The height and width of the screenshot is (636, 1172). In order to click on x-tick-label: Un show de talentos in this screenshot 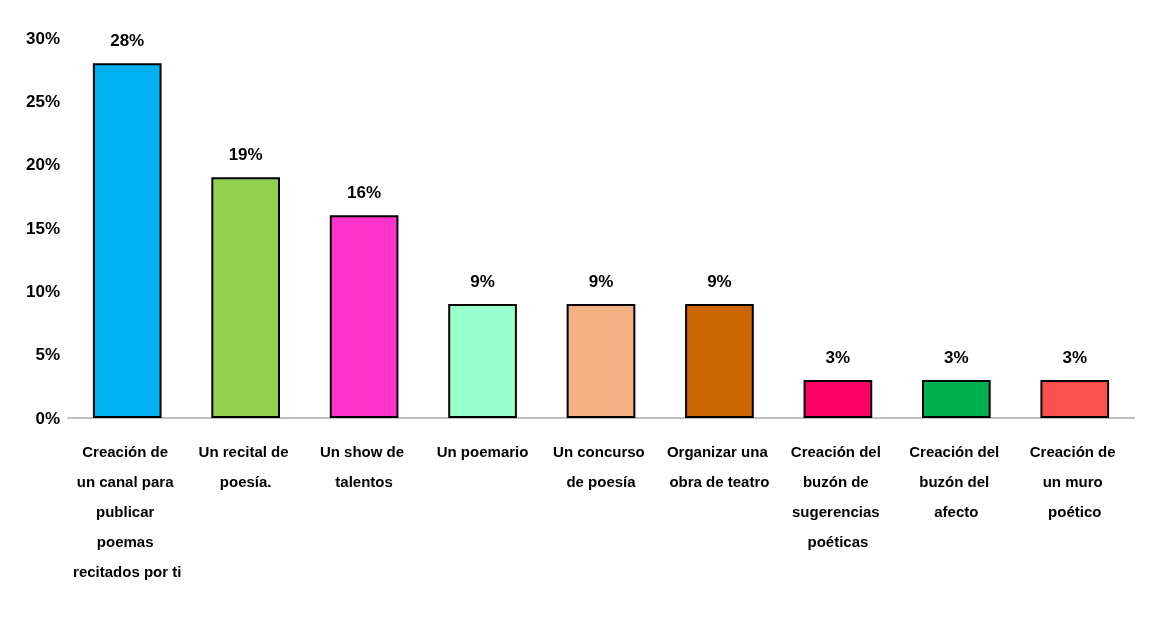, I will do `click(364, 466)`.